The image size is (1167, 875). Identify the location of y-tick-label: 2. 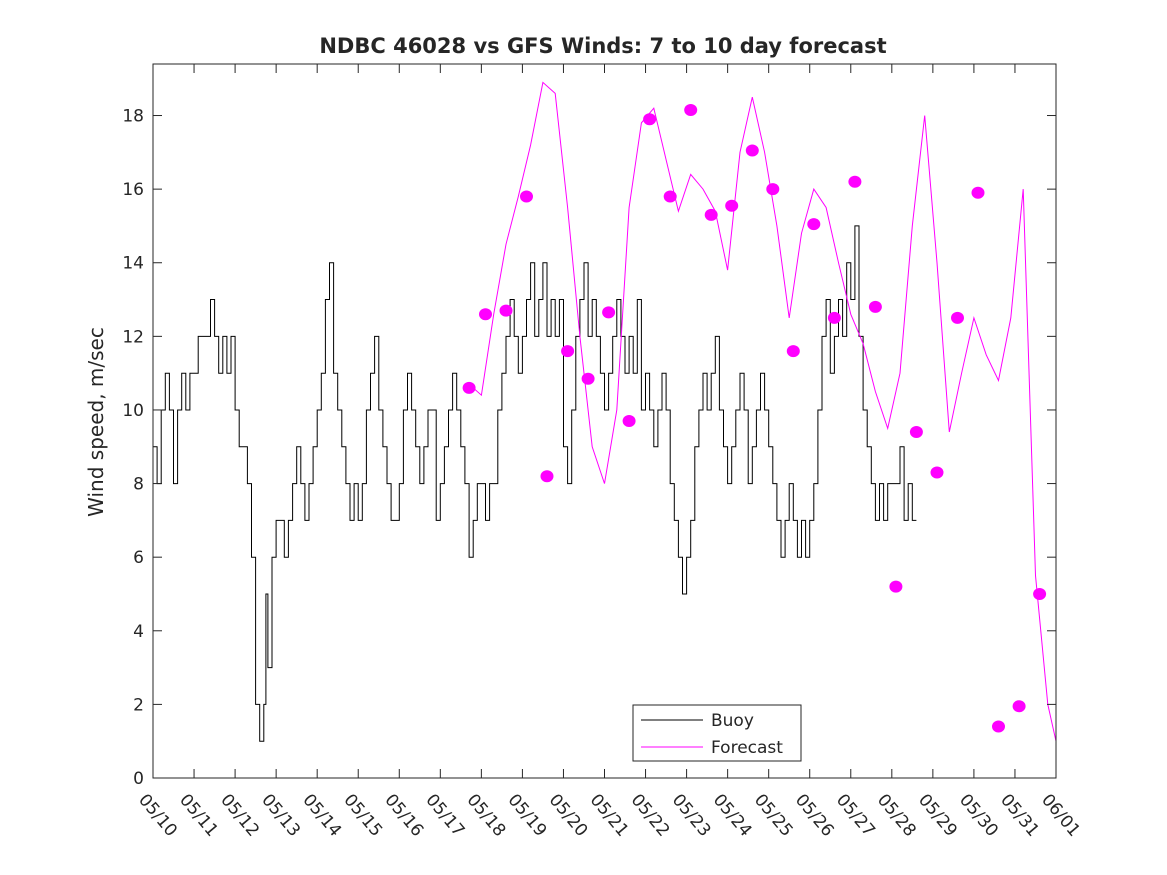
(138, 705).